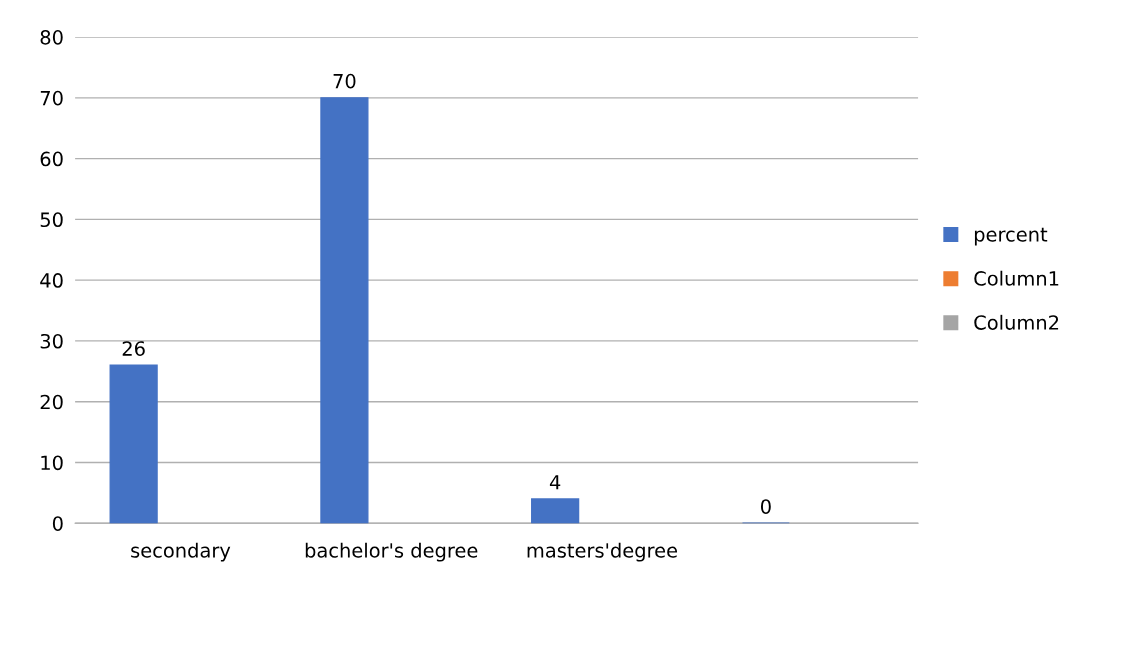  What do you see at coordinates (391, 552) in the screenshot?
I see `x-tick-label: bachelor's degree` at bounding box center [391, 552].